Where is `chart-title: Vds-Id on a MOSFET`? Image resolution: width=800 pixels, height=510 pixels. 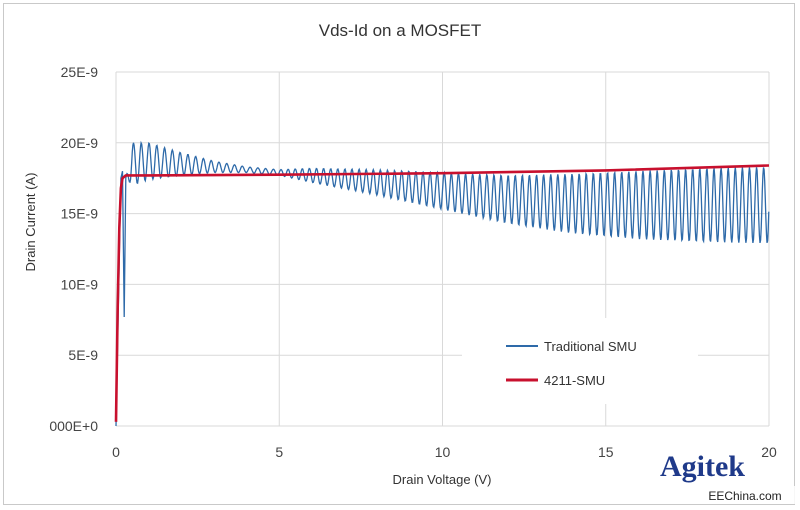
chart-title: Vds-Id on a MOSFET is located at coordinates (400, 30).